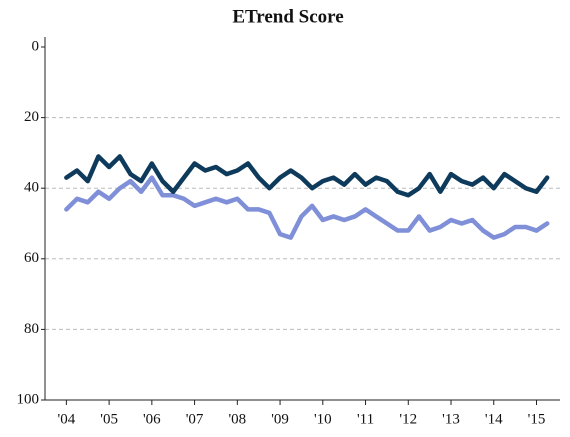 The height and width of the screenshot is (437, 570). Describe the element at coordinates (31, 117) in the screenshot. I see `y-tick-label: 20` at that location.